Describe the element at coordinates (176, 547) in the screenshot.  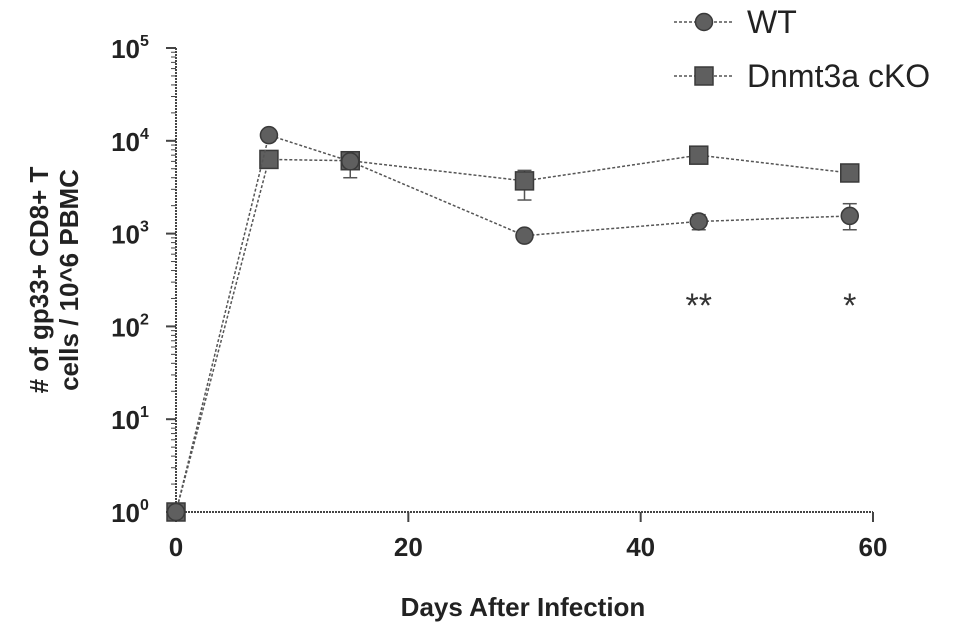
I see `x-tick-label: 0` at that location.